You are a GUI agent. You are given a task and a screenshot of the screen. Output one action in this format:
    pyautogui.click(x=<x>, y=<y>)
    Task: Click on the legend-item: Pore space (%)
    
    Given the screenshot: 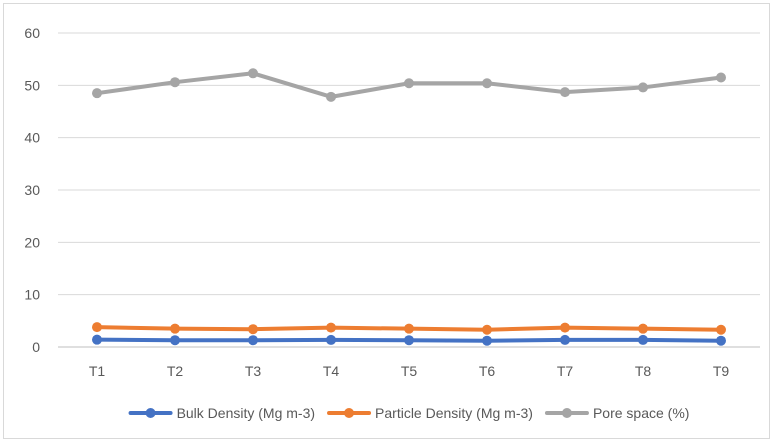 What is the action you would take?
    pyautogui.click(x=616, y=413)
    